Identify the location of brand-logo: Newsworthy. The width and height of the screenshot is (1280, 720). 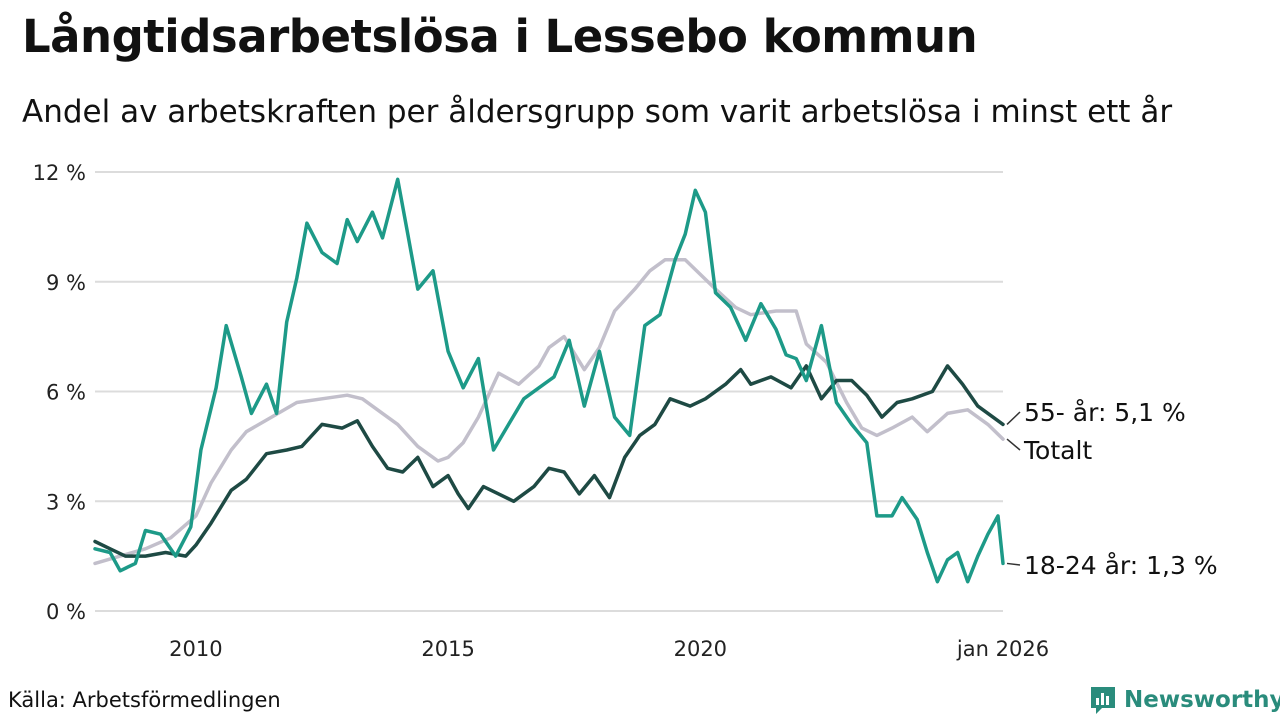
(1184, 700).